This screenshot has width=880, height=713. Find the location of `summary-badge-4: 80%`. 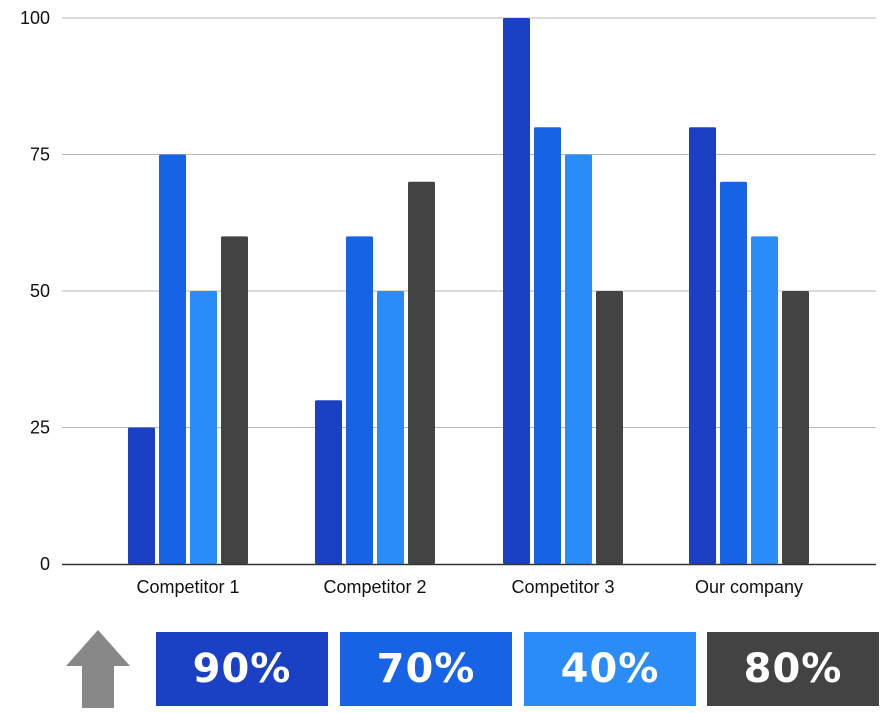

summary-badge-4: 80% is located at coordinates (793, 669).